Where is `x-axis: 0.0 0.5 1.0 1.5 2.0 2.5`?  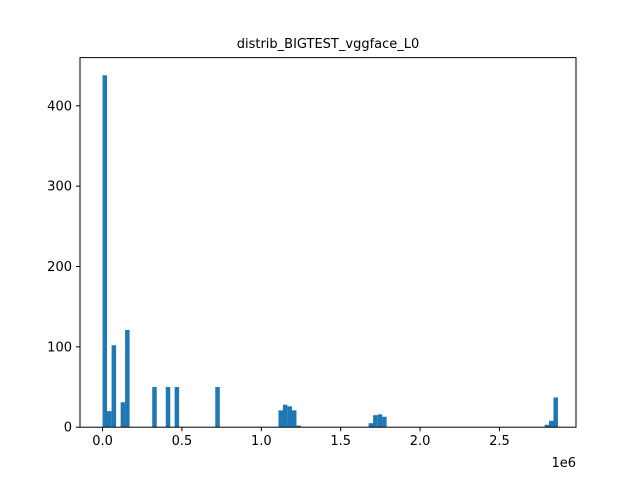 x-axis: 0.0 0.5 1.0 1.5 2.0 2.5 is located at coordinates (301, 438).